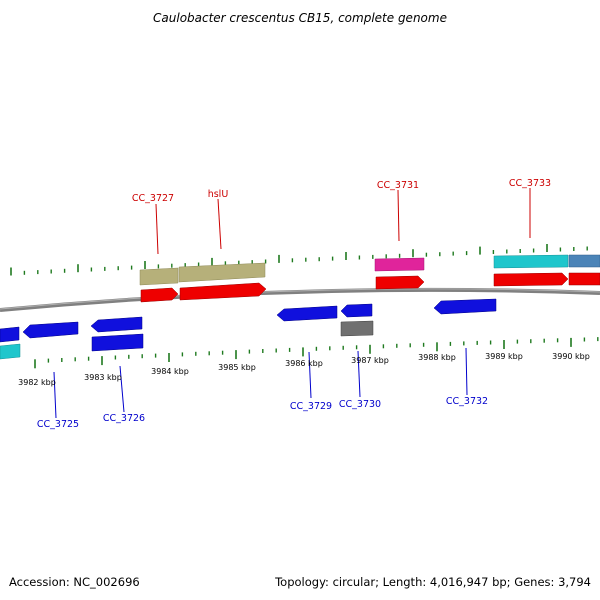 The height and width of the screenshot is (600, 600). I want to click on scale-label: 3987 kbp, so click(370, 360).